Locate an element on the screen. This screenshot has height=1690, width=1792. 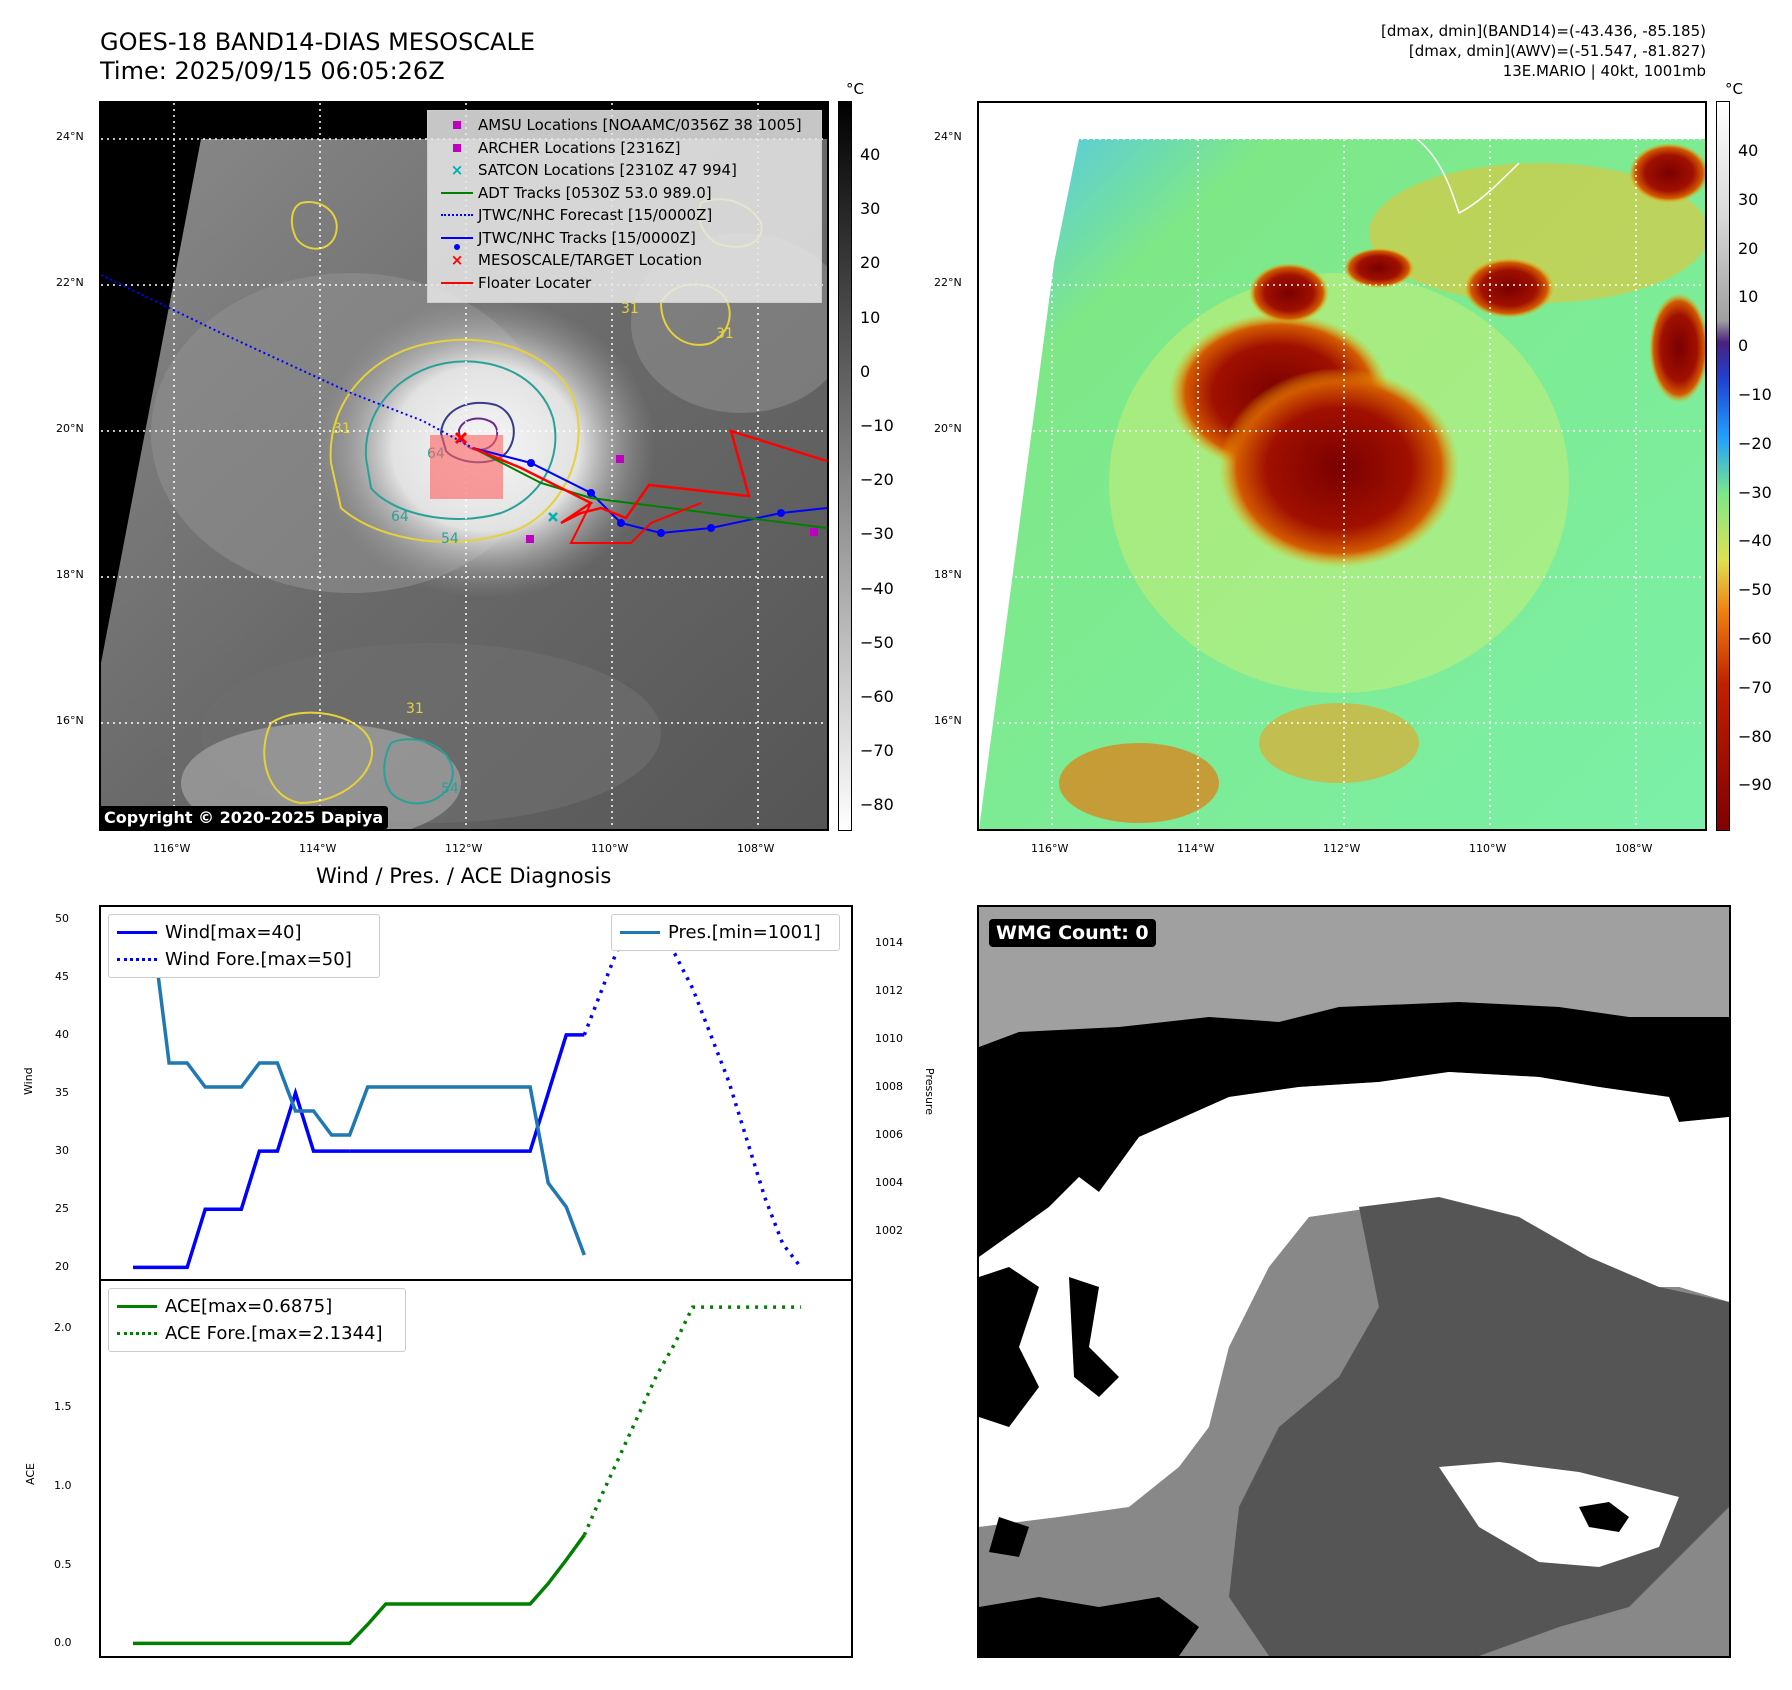
archer-location is located at coordinates (530, 539).